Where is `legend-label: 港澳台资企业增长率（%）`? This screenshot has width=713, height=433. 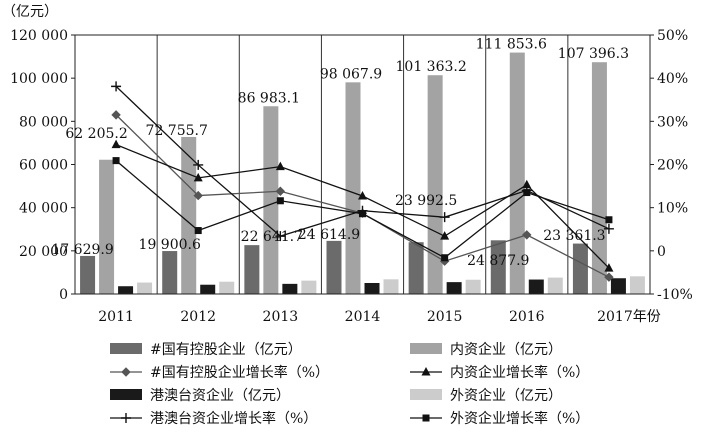 legend-label: 港澳台资企业增长率（%） is located at coordinates (233, 418).